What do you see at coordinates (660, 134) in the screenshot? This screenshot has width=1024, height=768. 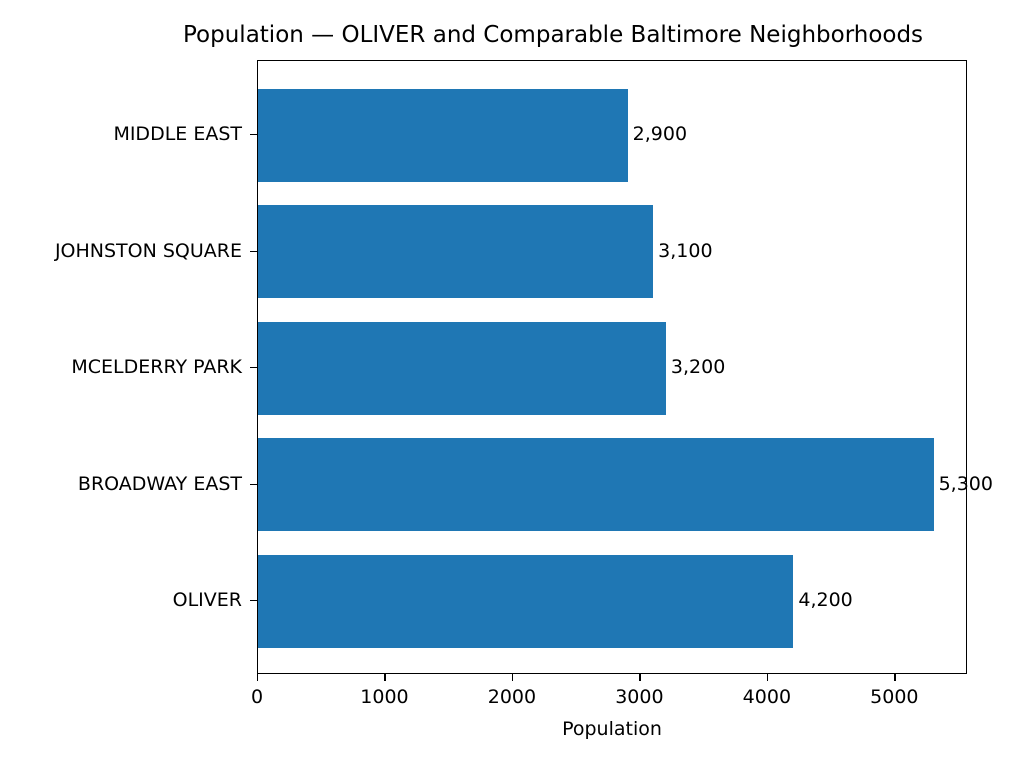 I see `data-label: 2,900` at bounding box center [660, 134].